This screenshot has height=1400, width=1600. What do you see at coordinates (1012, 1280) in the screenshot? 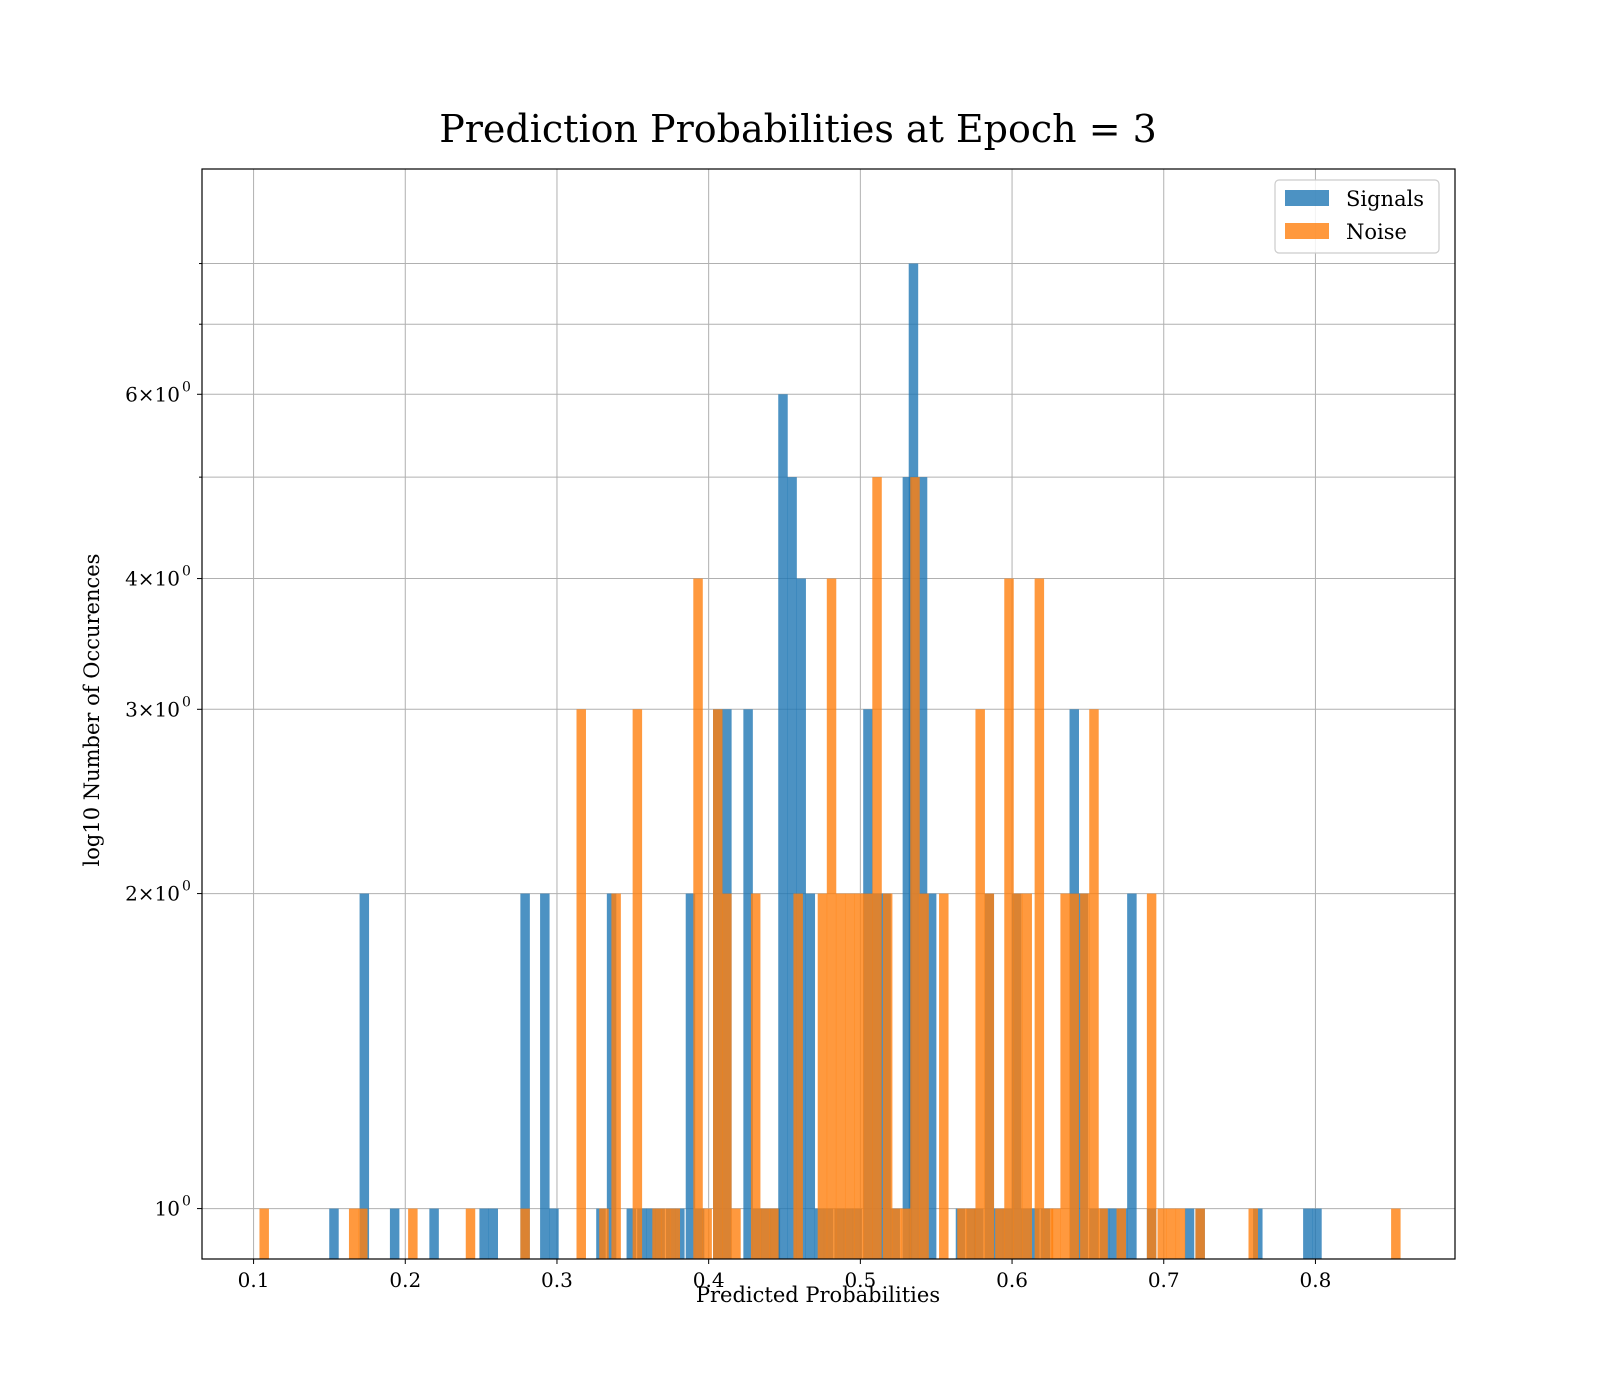
I see `x-tick-label: 0.6` at bounding box center [1012, 1280].